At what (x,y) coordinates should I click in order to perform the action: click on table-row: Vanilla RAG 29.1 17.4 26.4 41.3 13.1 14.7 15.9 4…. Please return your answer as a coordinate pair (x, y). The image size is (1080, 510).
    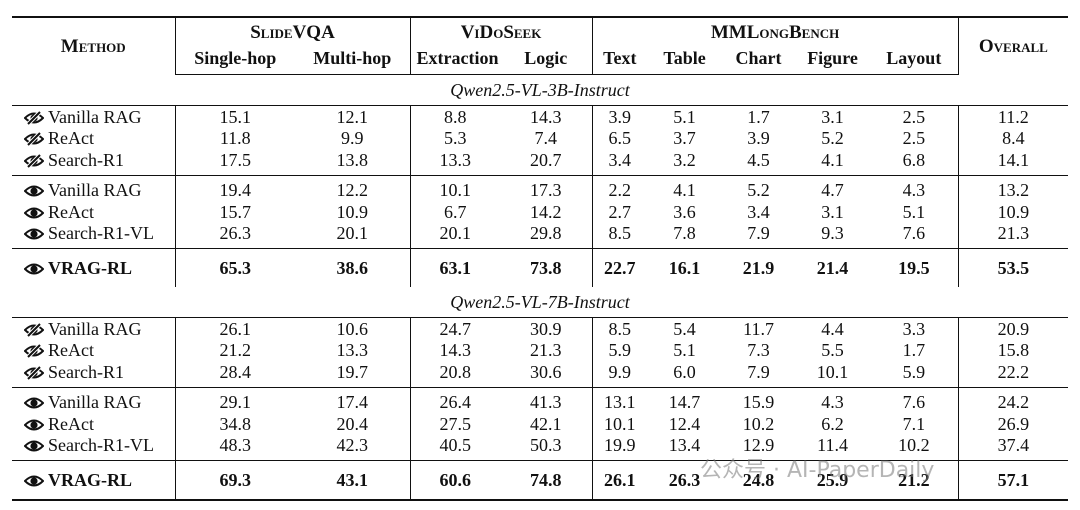
    Looking at the image, I should click on (540, 399).